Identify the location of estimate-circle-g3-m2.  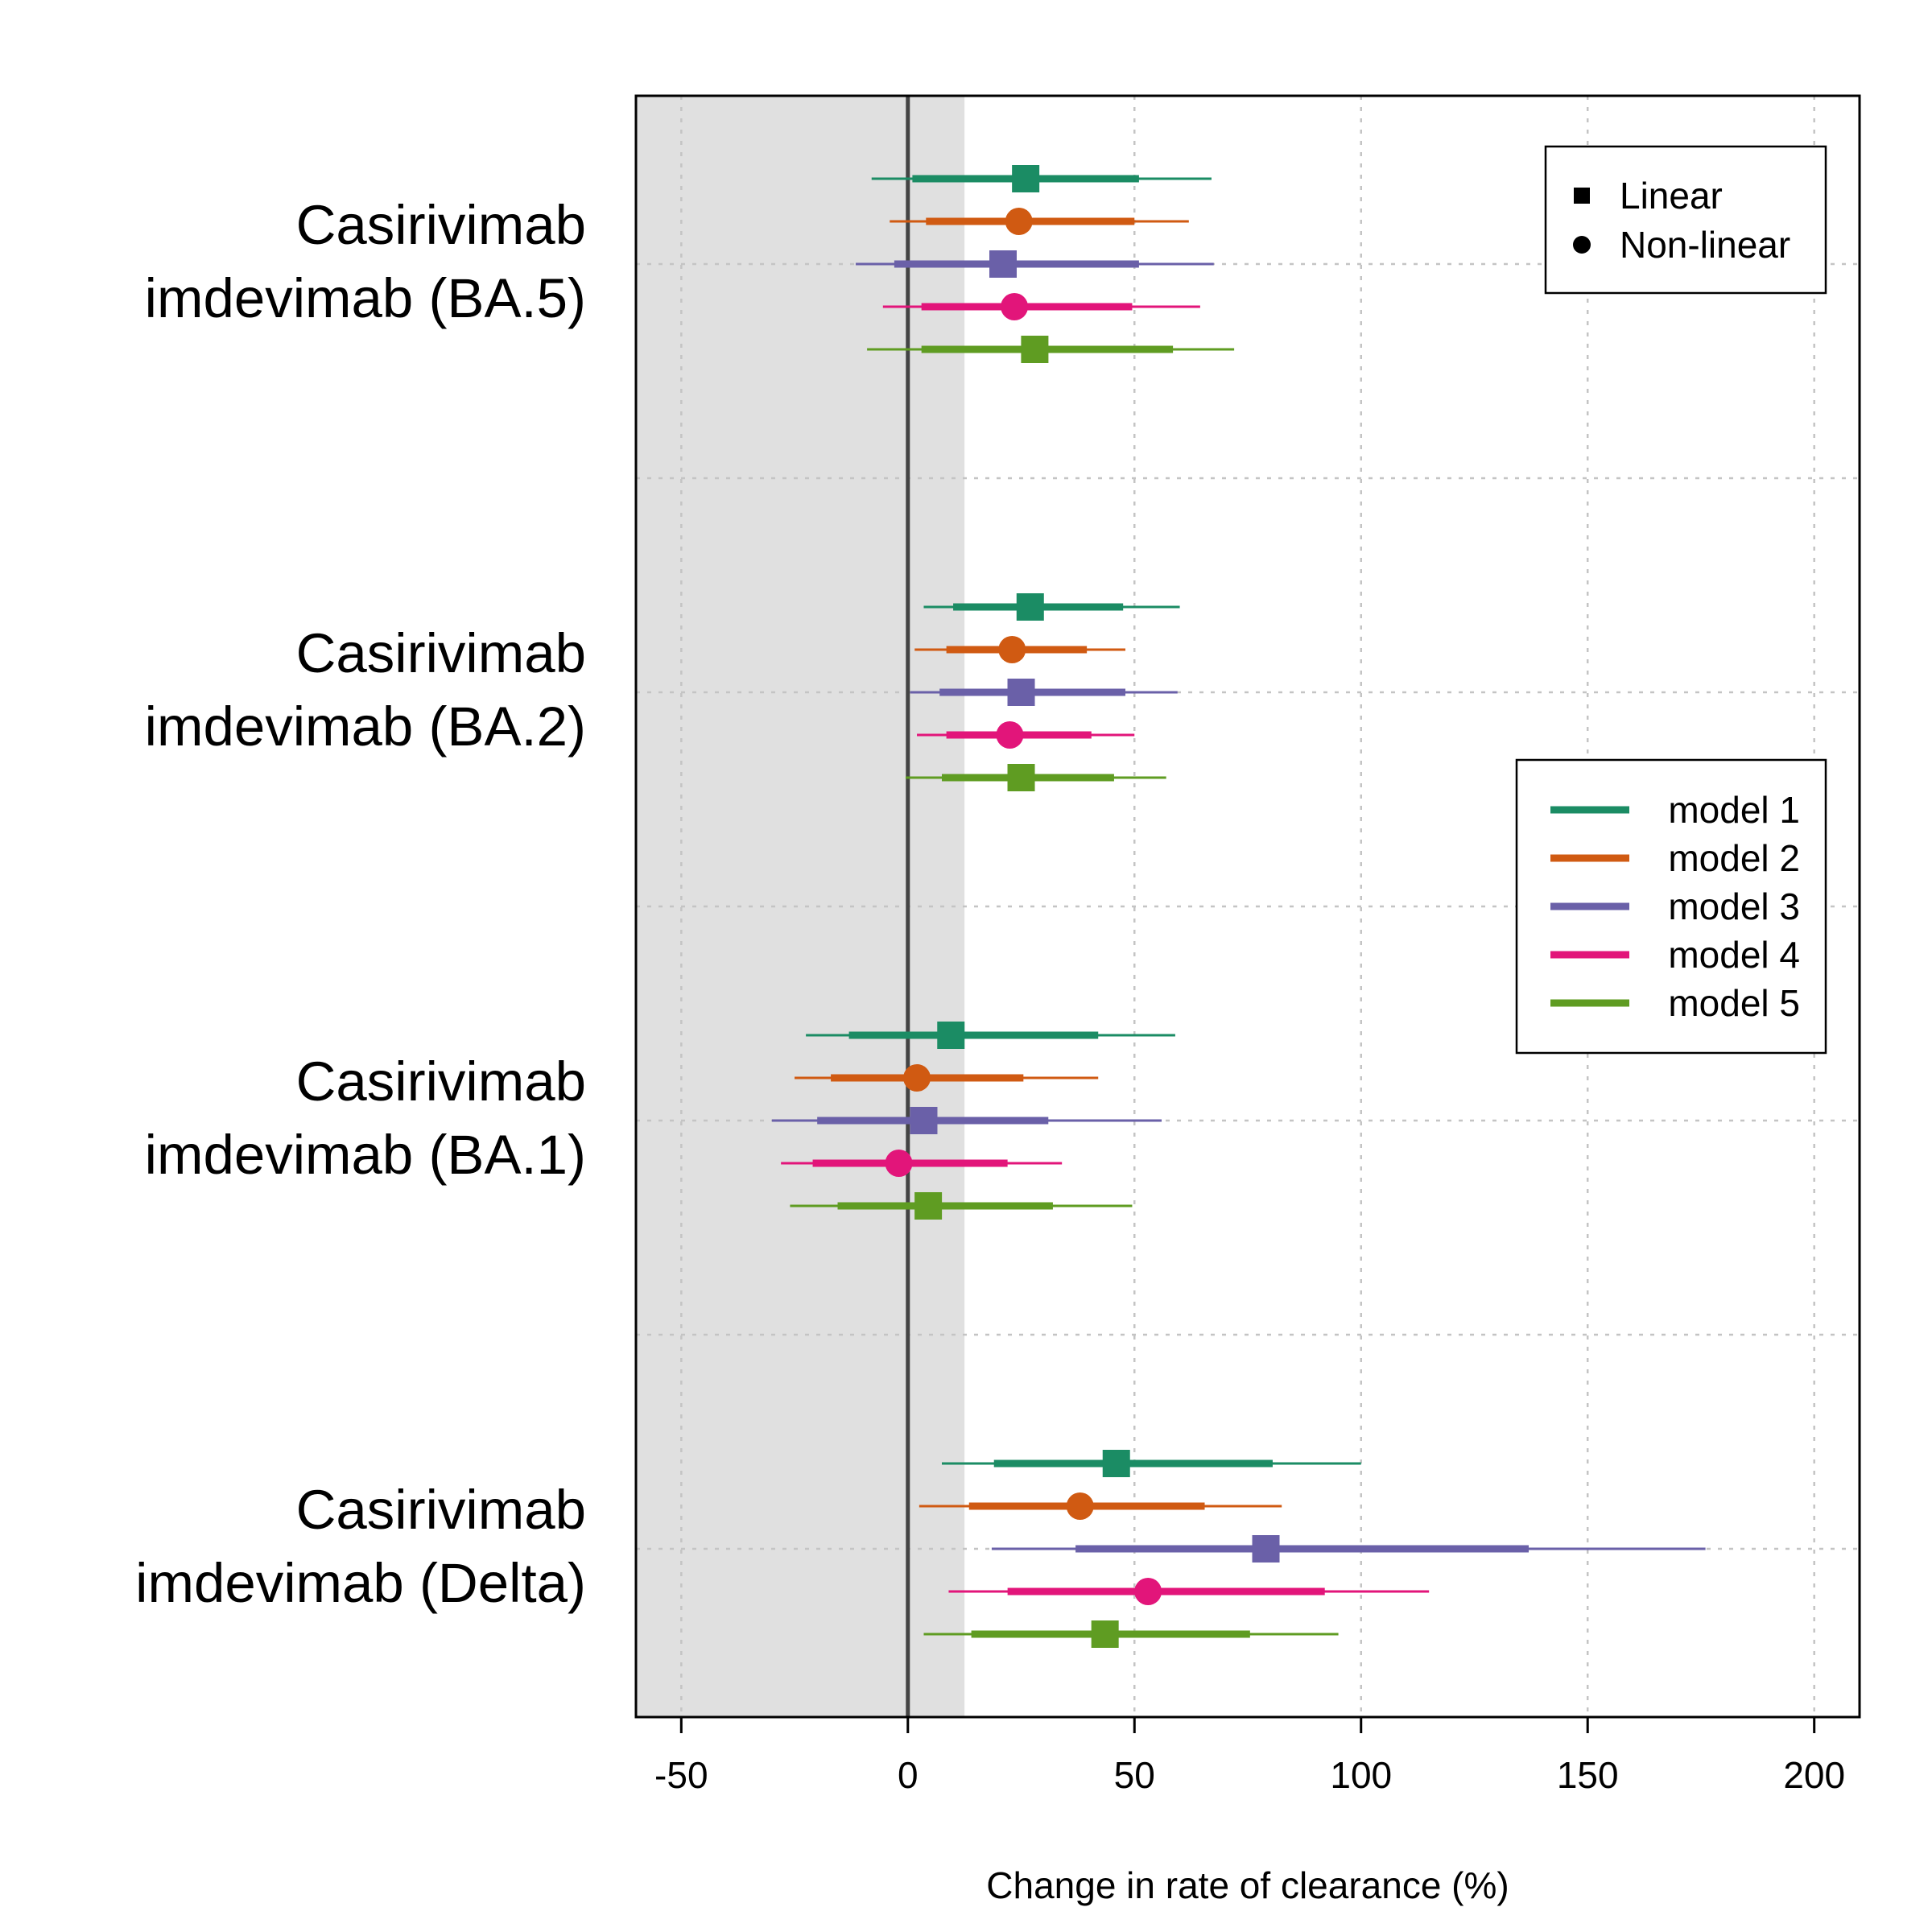
(1080, 1506).